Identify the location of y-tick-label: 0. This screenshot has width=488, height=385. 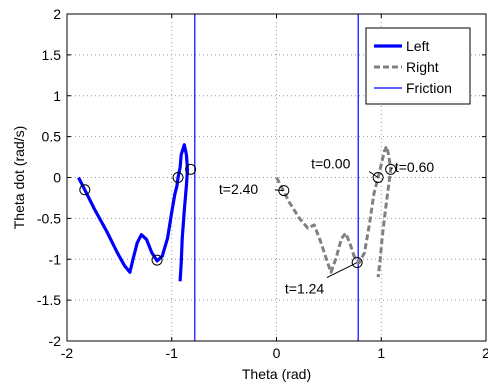
(57, 178).